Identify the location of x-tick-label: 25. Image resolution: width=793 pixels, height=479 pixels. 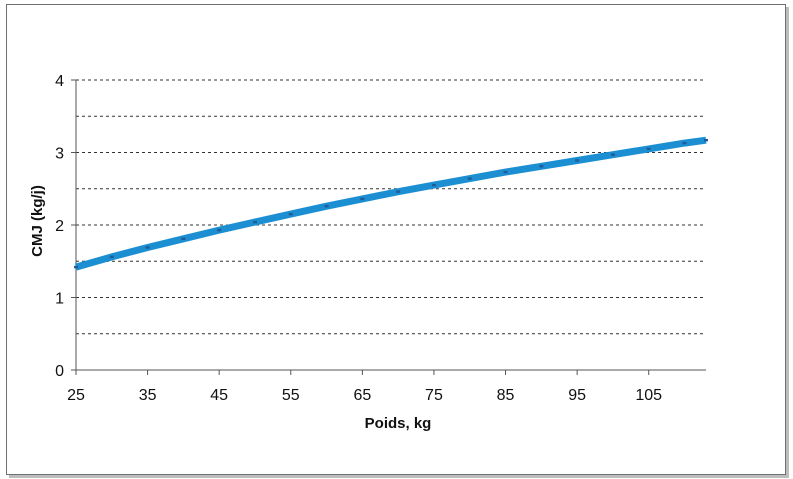
(76, 395).